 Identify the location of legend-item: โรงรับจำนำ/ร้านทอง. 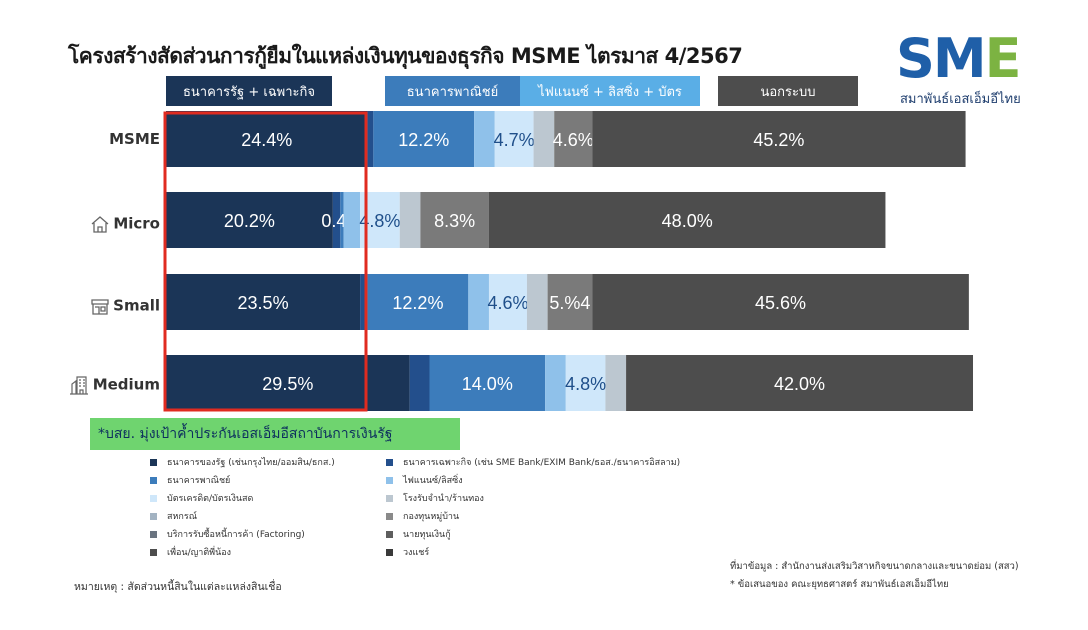
(435, 498).